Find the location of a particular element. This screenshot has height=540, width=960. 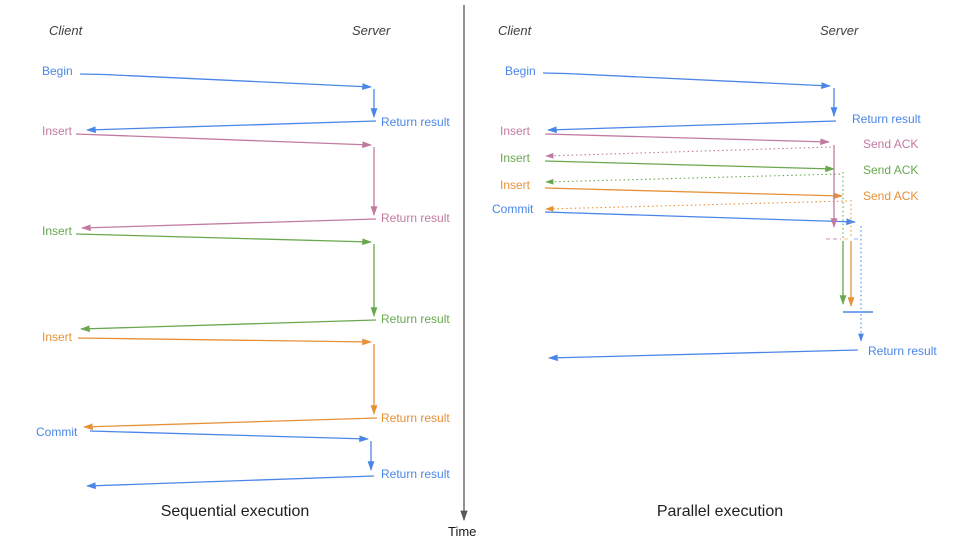

par-begin-request-arrow is located at coordinates (686, 80).